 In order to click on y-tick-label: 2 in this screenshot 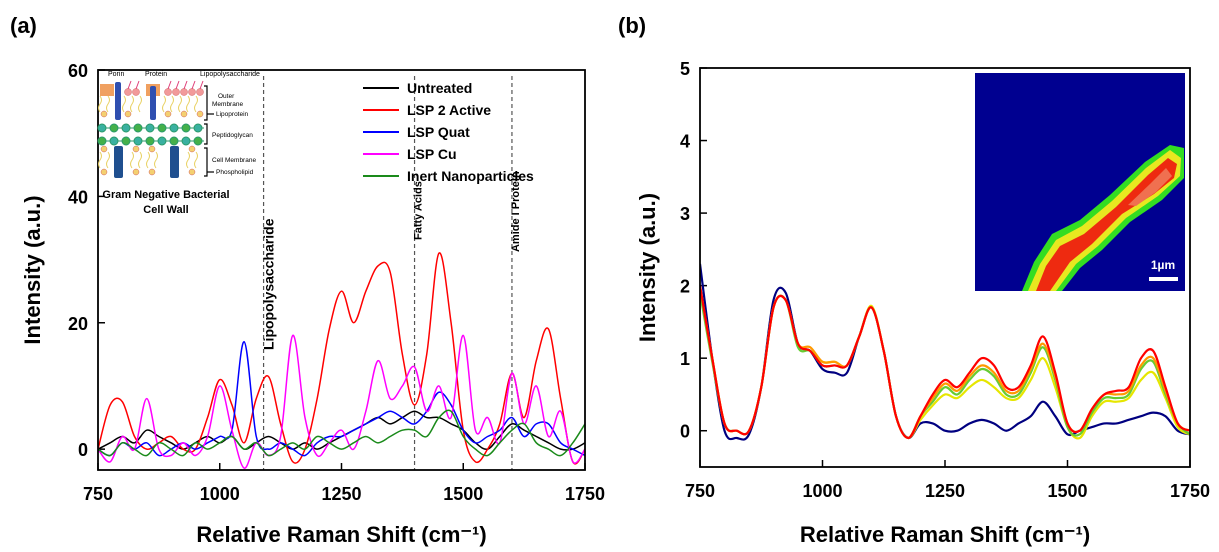, I will do `click(685, 287)`.